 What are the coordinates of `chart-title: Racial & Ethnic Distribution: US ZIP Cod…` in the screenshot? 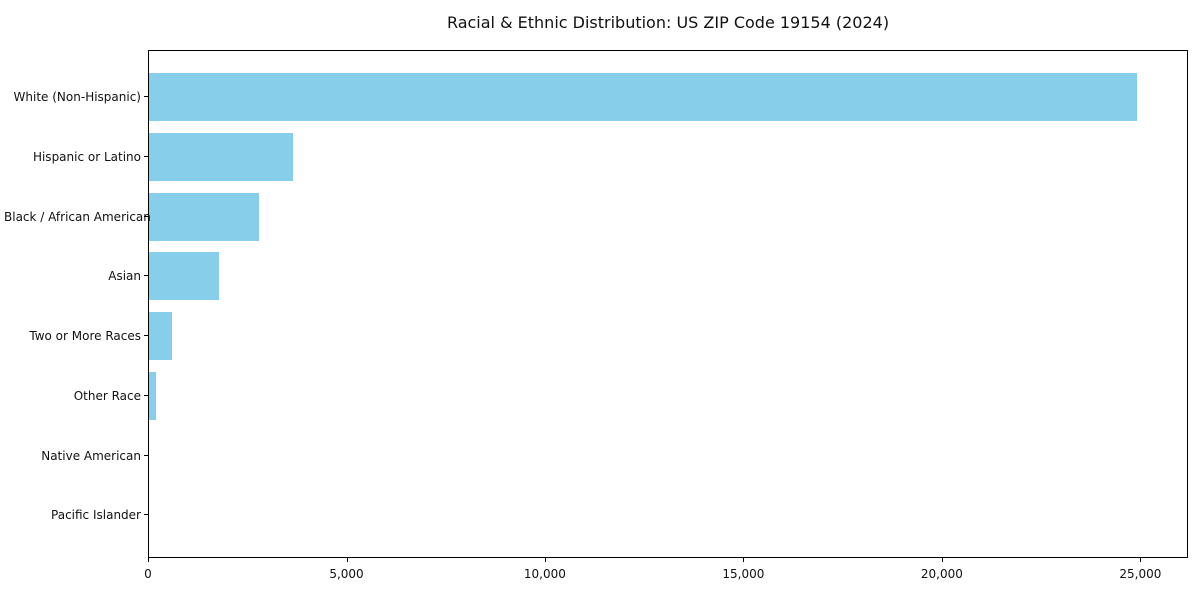 It's located at (668, 22).